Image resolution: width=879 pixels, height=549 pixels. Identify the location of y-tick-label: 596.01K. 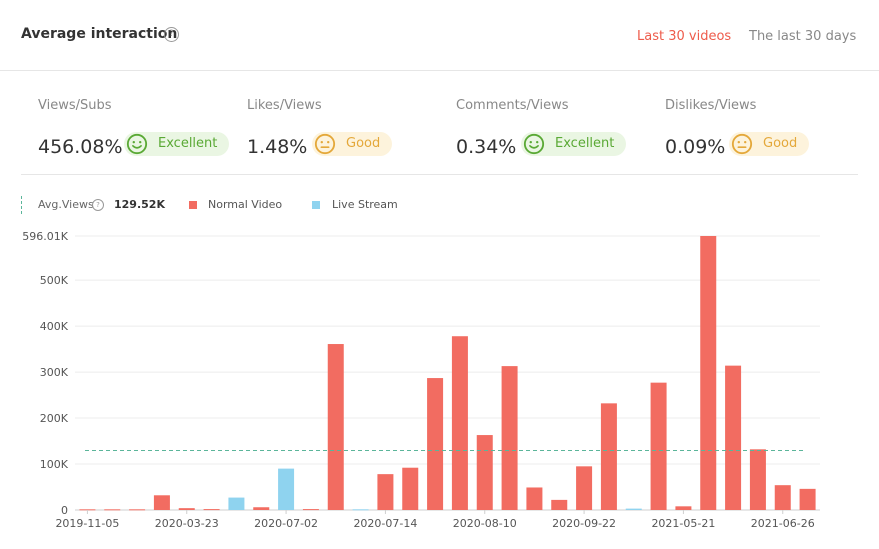
(45, 236).